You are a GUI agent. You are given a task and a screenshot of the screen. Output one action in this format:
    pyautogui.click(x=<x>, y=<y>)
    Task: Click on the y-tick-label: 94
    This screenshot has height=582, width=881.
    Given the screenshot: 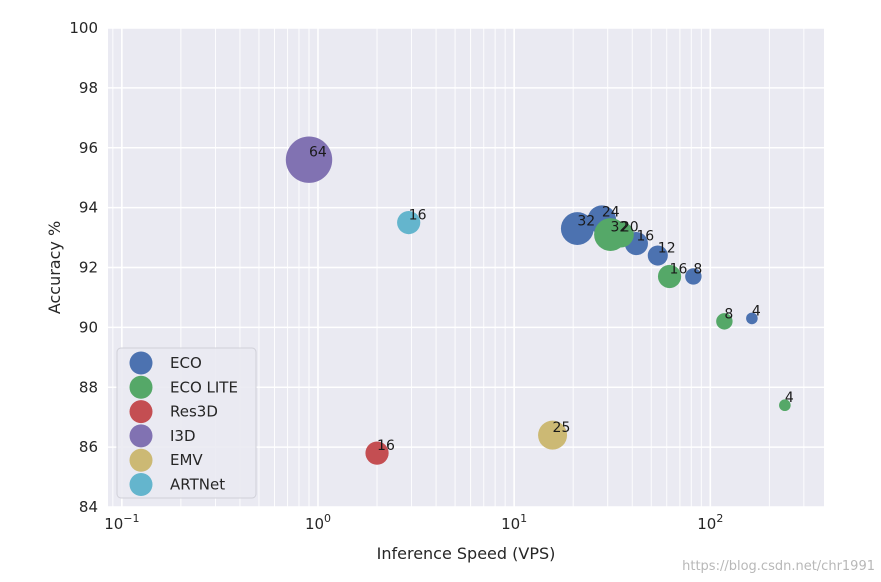 What is the action you would take?
    pyautogui.click(x=88, y=208)
    